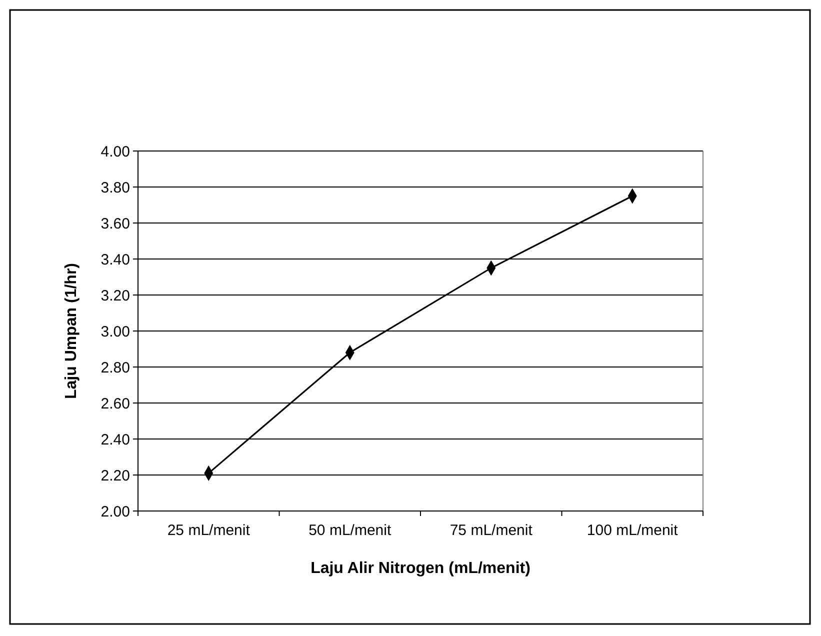  Describe the element at coordinates (492, 530) in the screenshot. I see `x-tick-label: 75 mL/menit` at that location.